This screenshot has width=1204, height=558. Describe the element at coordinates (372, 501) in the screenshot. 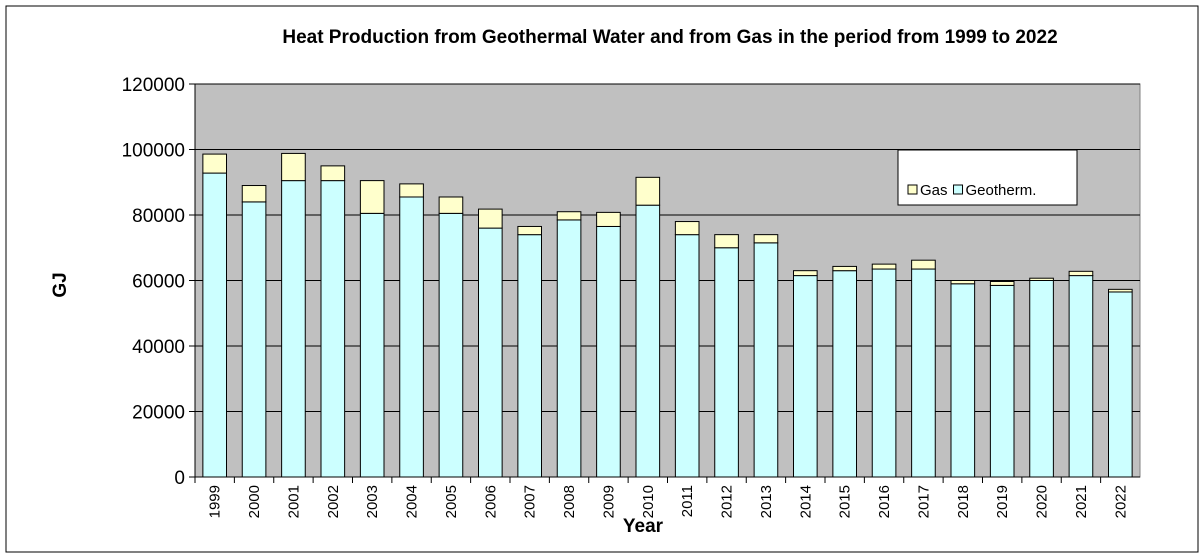

I see `x-tick-label: 2003` at that location.